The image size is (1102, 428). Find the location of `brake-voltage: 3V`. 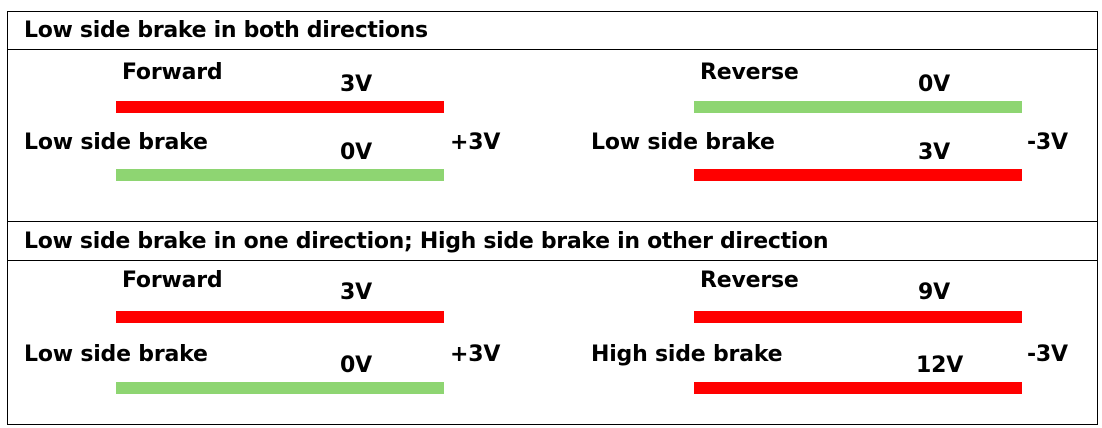

brake-voltage: 3V is located at coordinates (934, 152).